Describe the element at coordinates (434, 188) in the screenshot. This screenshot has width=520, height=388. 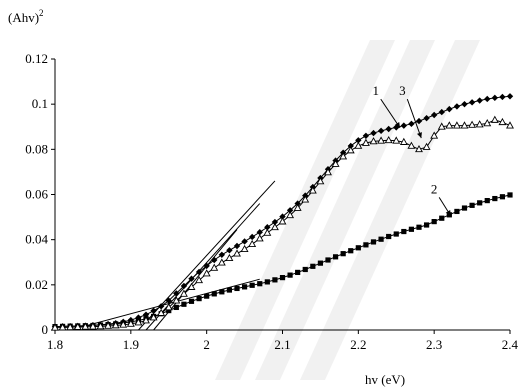
I see `series-annotation-label: 2` at that location.